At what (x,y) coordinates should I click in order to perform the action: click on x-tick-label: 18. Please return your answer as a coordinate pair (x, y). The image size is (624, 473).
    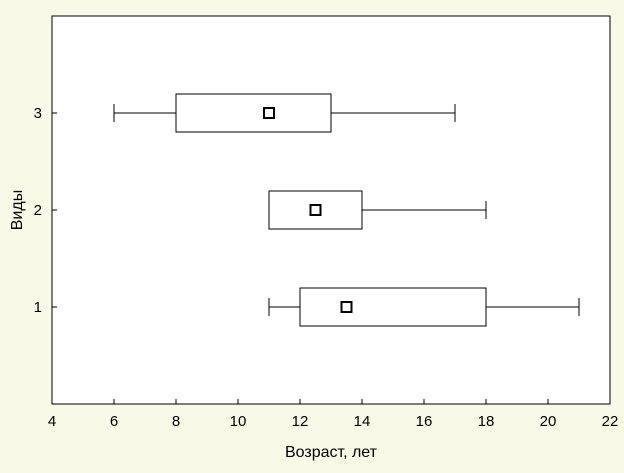
    Looking at the image, I should click on (486, 421).